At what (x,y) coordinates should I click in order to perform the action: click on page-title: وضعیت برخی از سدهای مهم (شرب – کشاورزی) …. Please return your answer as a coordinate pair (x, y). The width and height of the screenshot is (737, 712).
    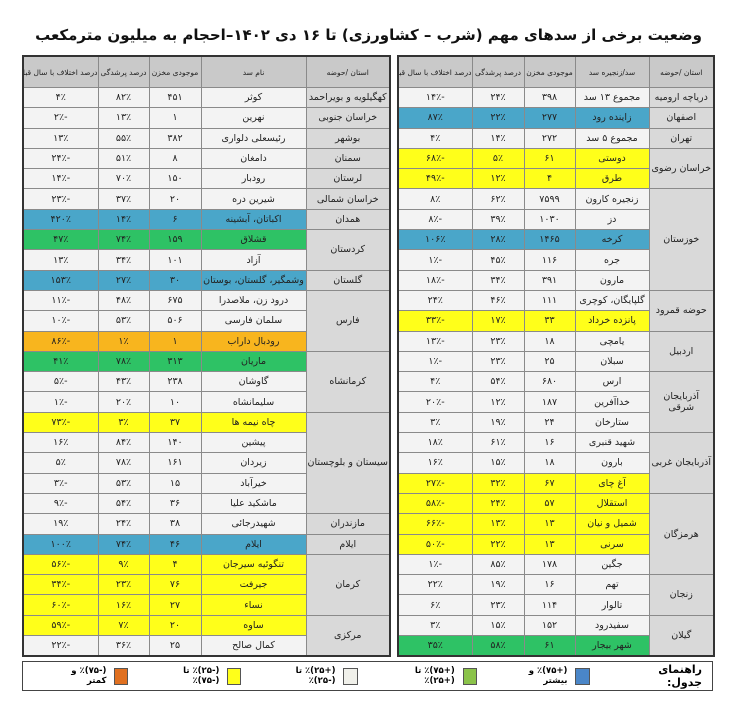
    Looking at the image, I should click on (368, 35).